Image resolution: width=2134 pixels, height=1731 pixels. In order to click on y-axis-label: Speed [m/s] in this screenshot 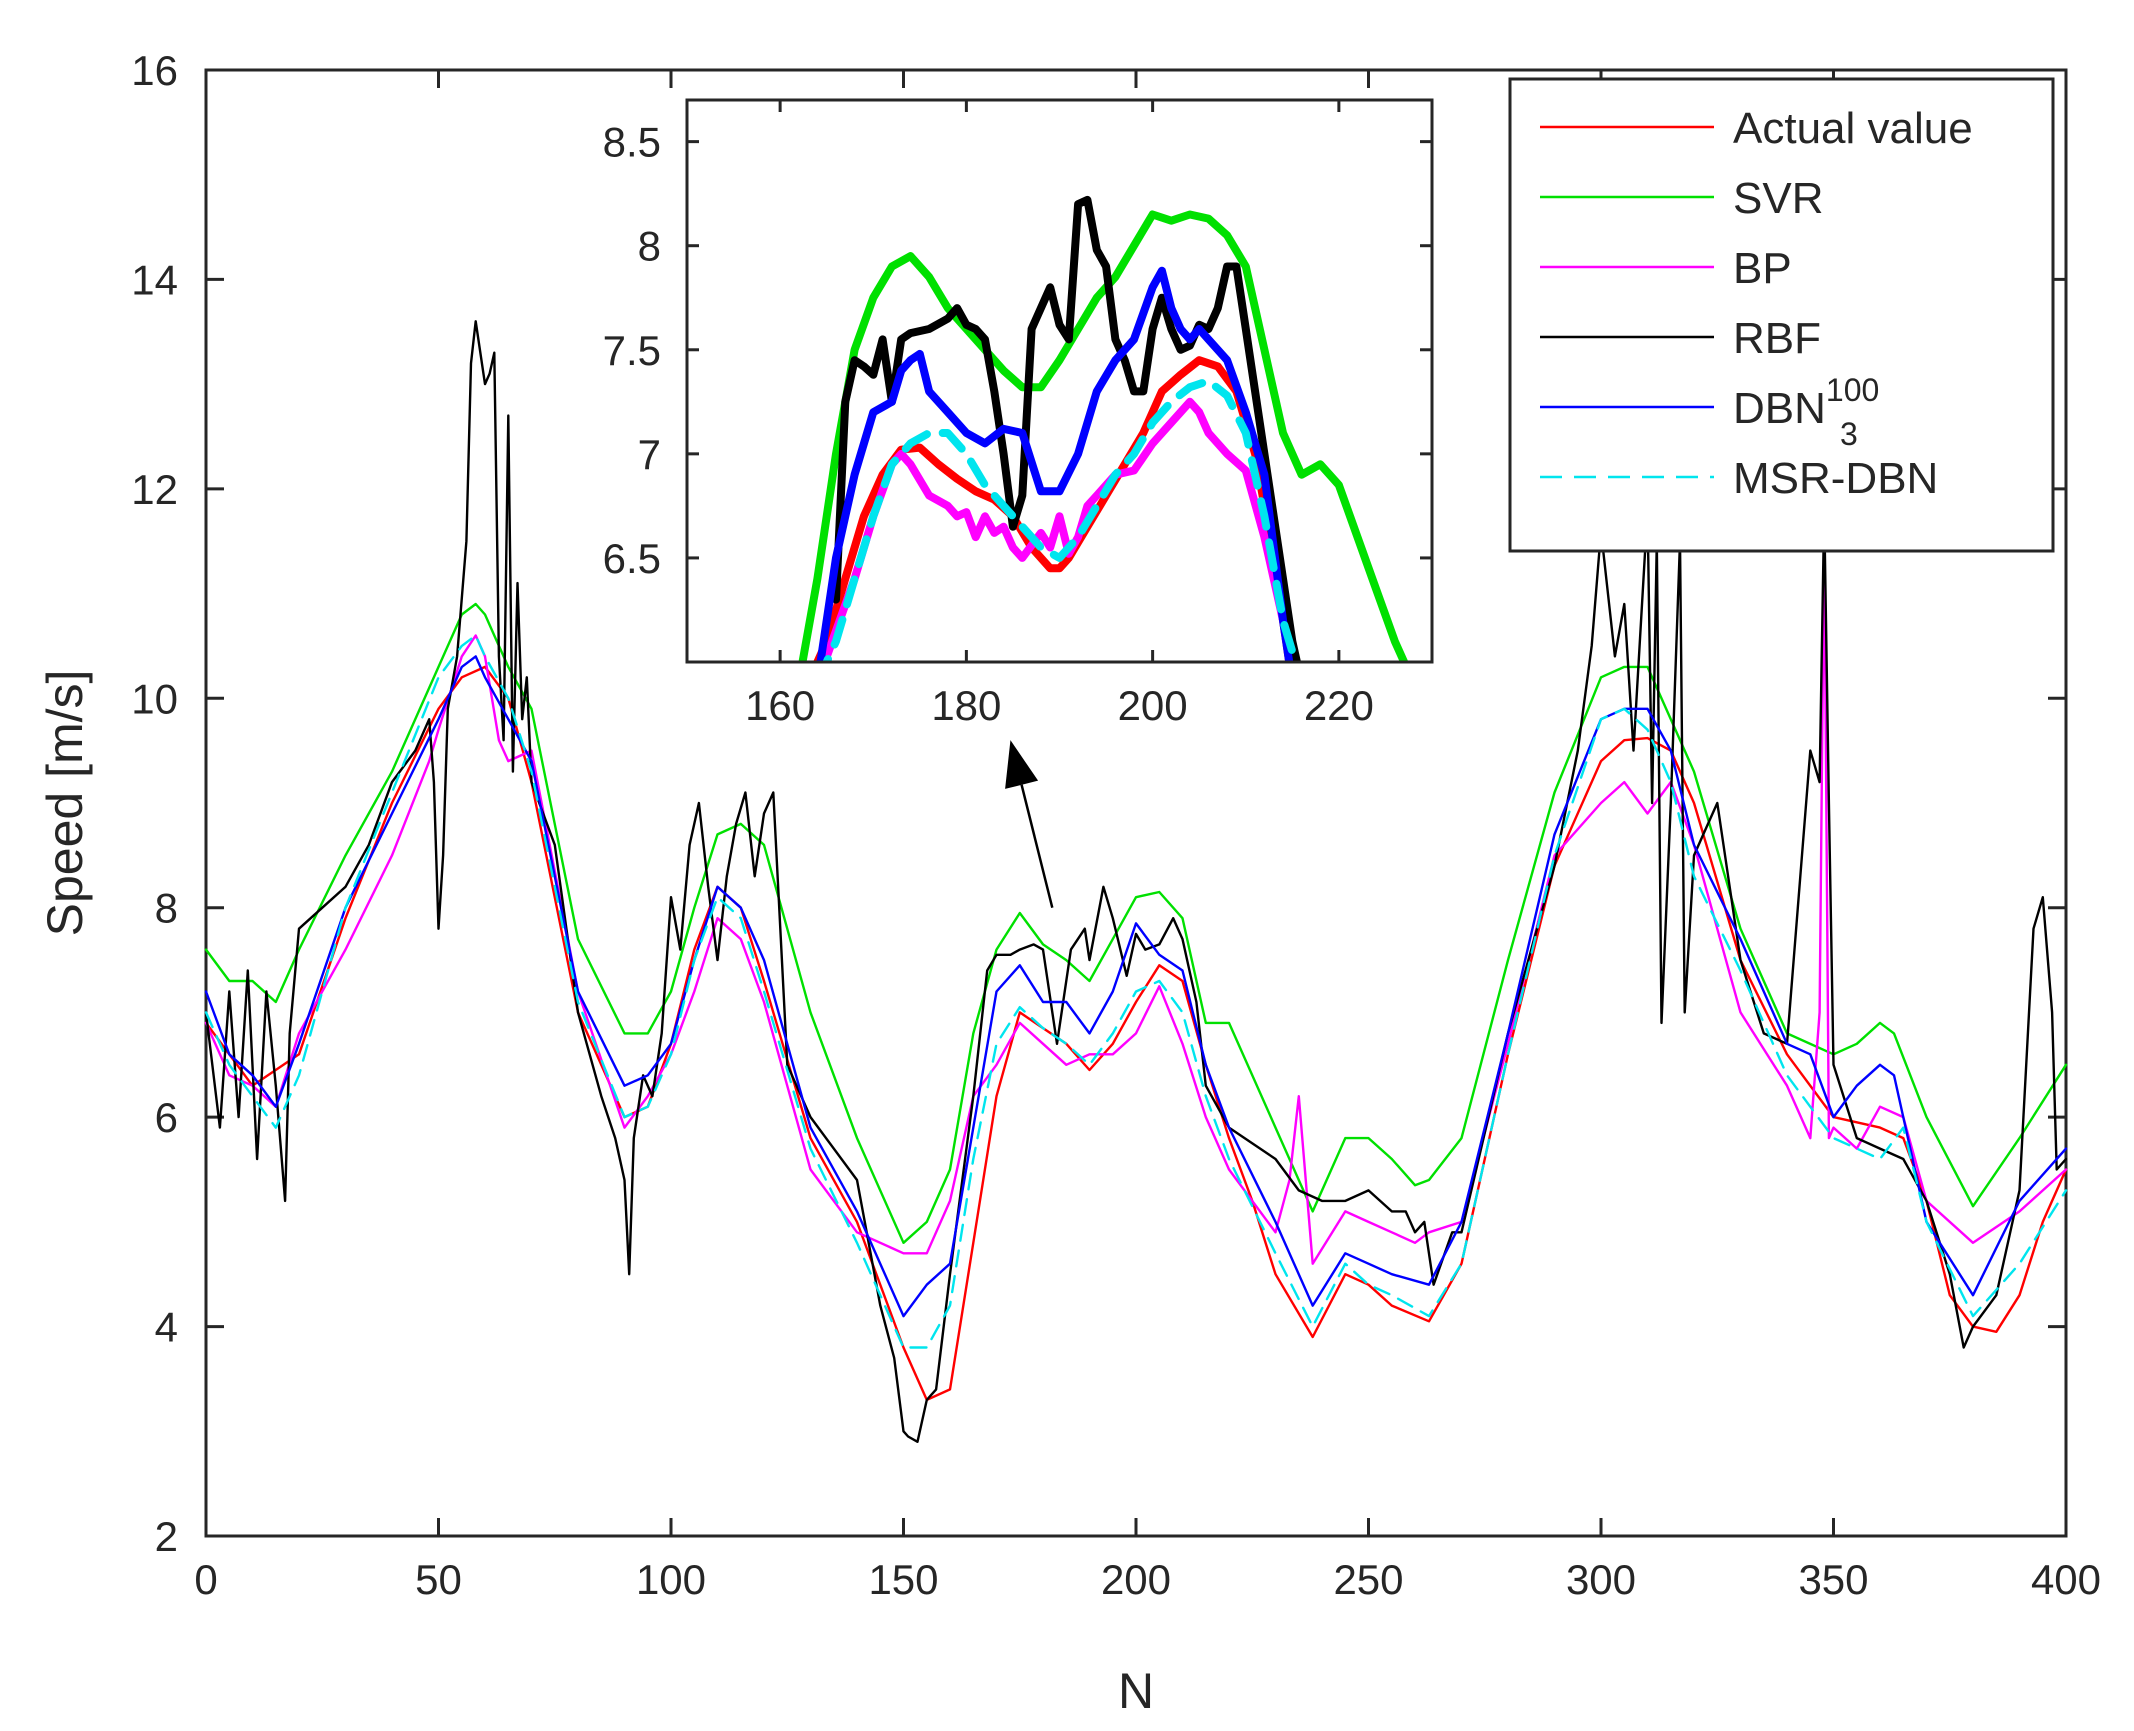, I will do `click(65, 803)`.